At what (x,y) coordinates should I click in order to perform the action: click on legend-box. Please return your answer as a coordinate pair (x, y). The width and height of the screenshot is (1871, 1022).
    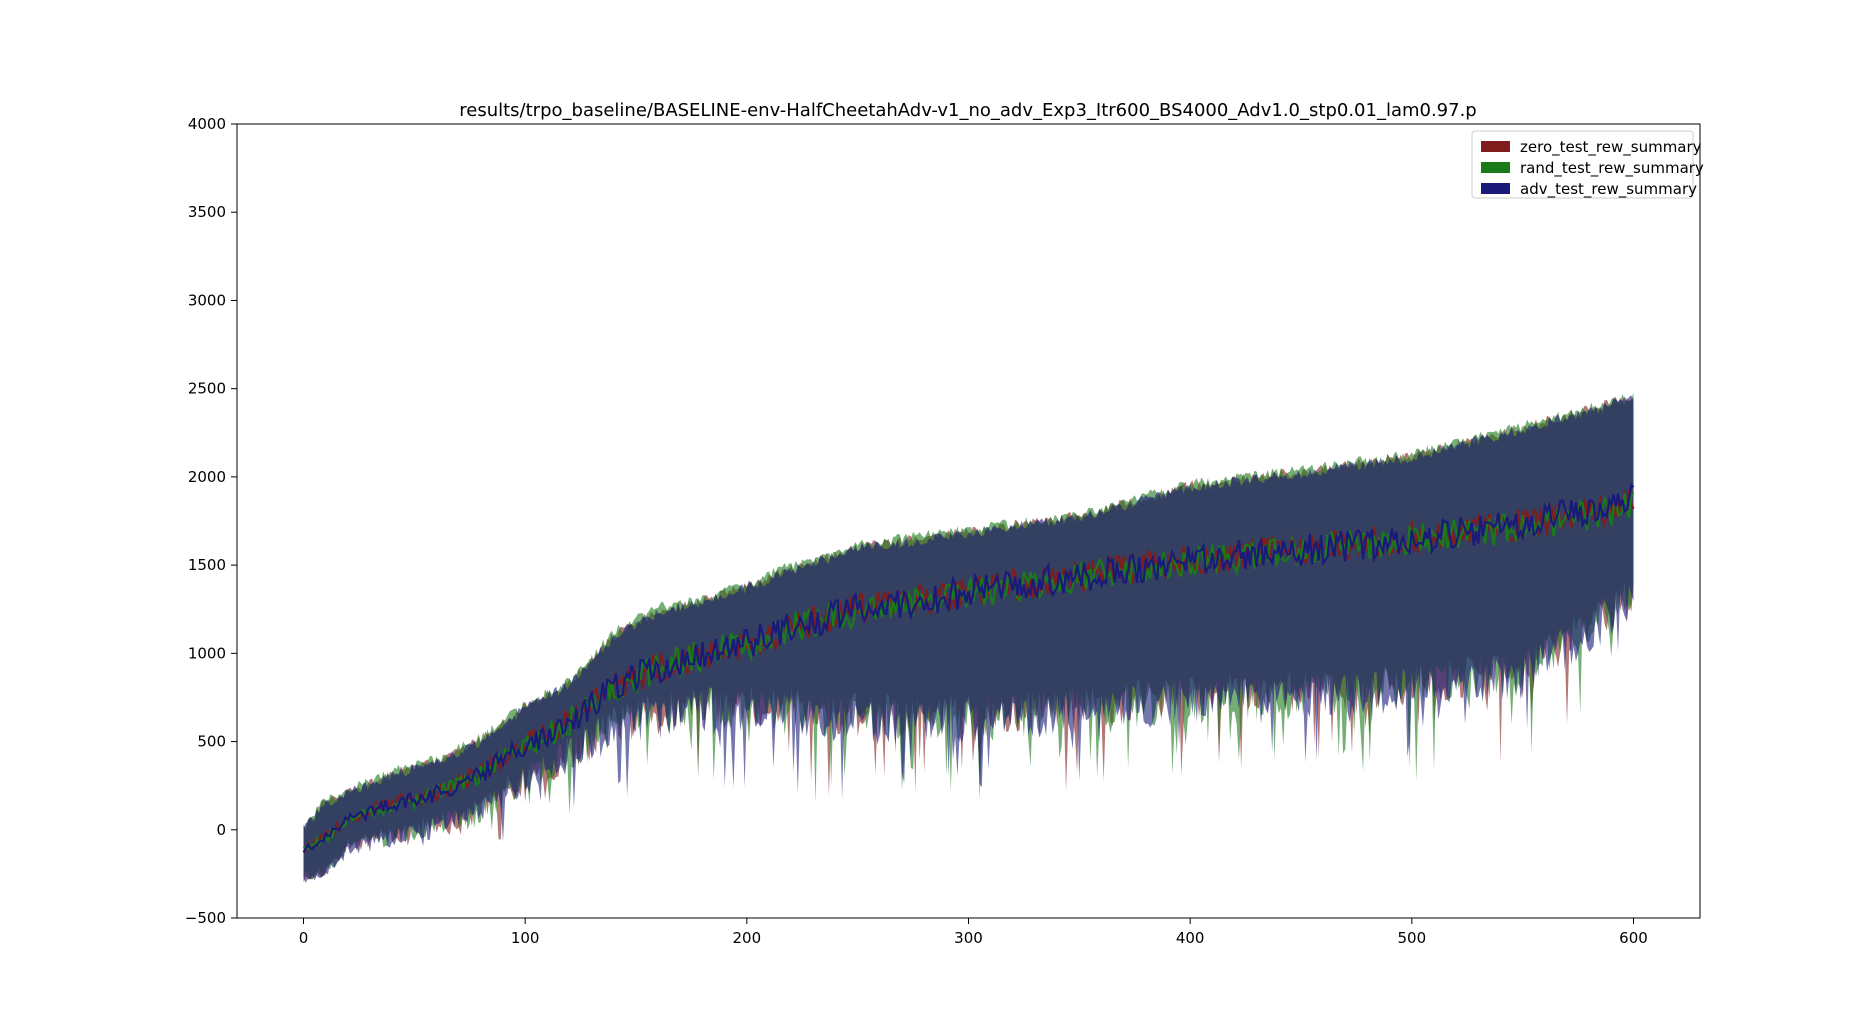
    Looking at the image, I should click on (1582, 164).